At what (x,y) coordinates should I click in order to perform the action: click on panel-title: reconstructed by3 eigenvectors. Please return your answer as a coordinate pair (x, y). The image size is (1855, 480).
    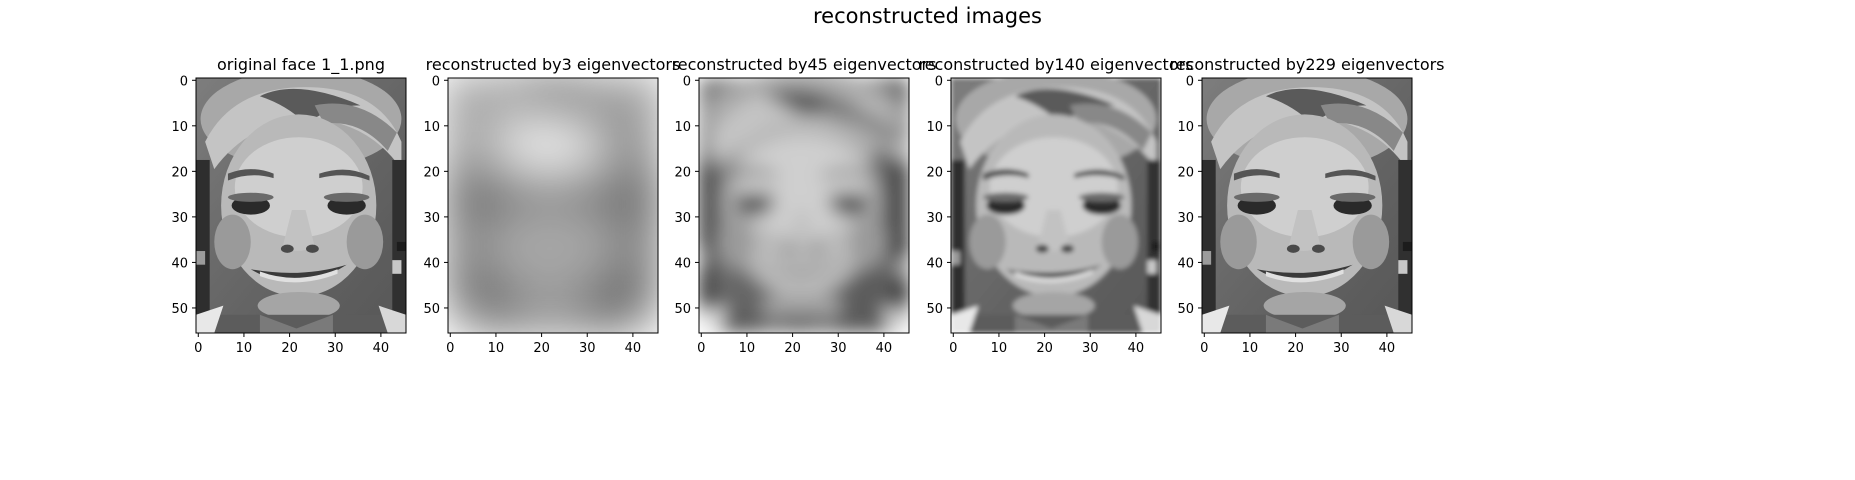
    Looking at the image, I should click on (553, 64).